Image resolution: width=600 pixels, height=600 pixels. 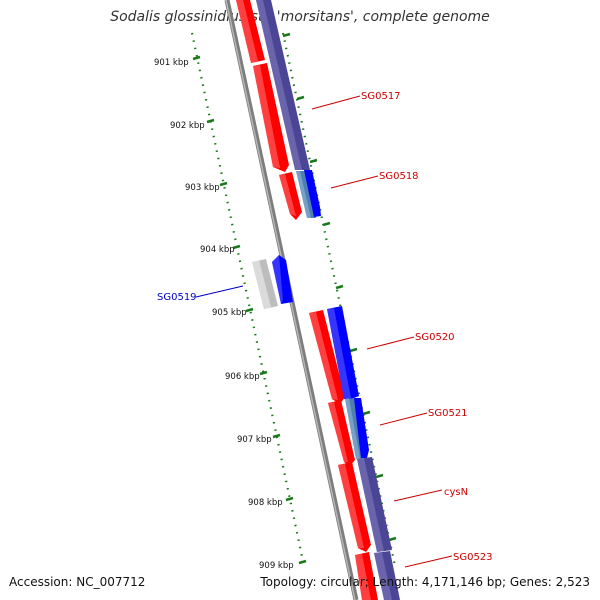 What do you see at coordinates (290, 196) in the screenshot?
I see `gene-feature-sg0518-red` at bounding box center [290, 196].